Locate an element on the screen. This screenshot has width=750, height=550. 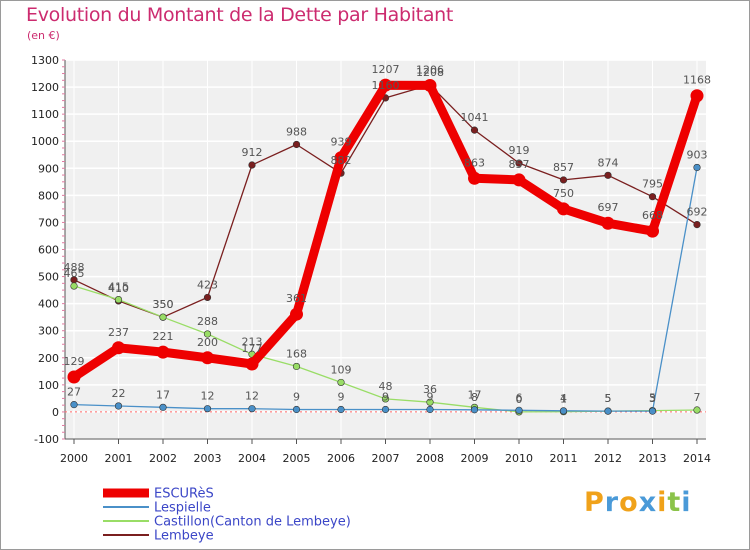
logo-letter: o is located at coordinates (629, 502).